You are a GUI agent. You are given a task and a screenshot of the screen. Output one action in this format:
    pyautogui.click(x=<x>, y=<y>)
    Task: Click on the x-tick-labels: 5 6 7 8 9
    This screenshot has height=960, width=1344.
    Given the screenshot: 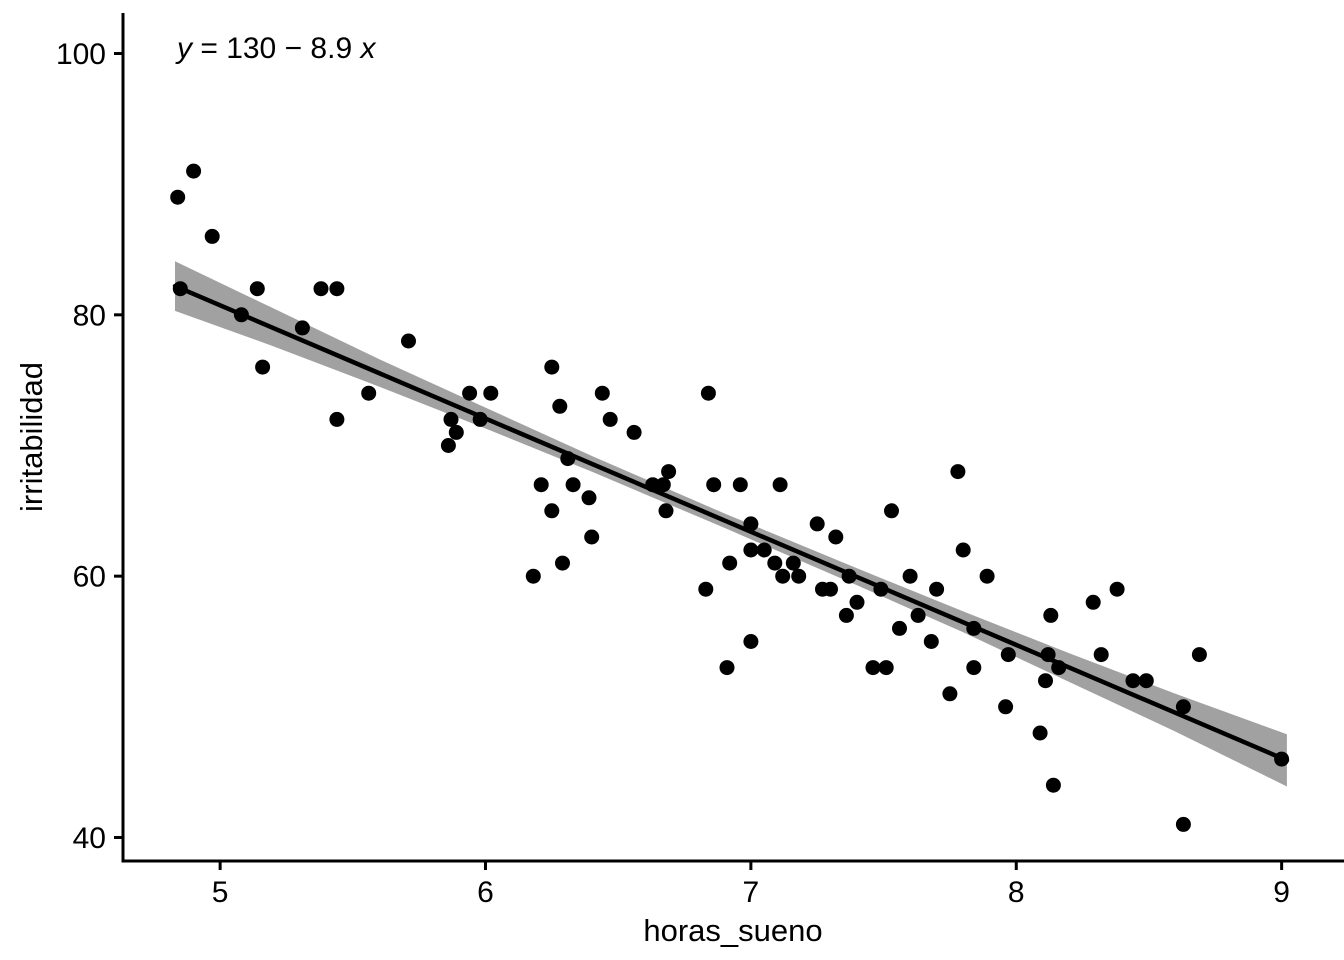 What is the action you would take?
    pyautogui.click(x=751, y=892)
    